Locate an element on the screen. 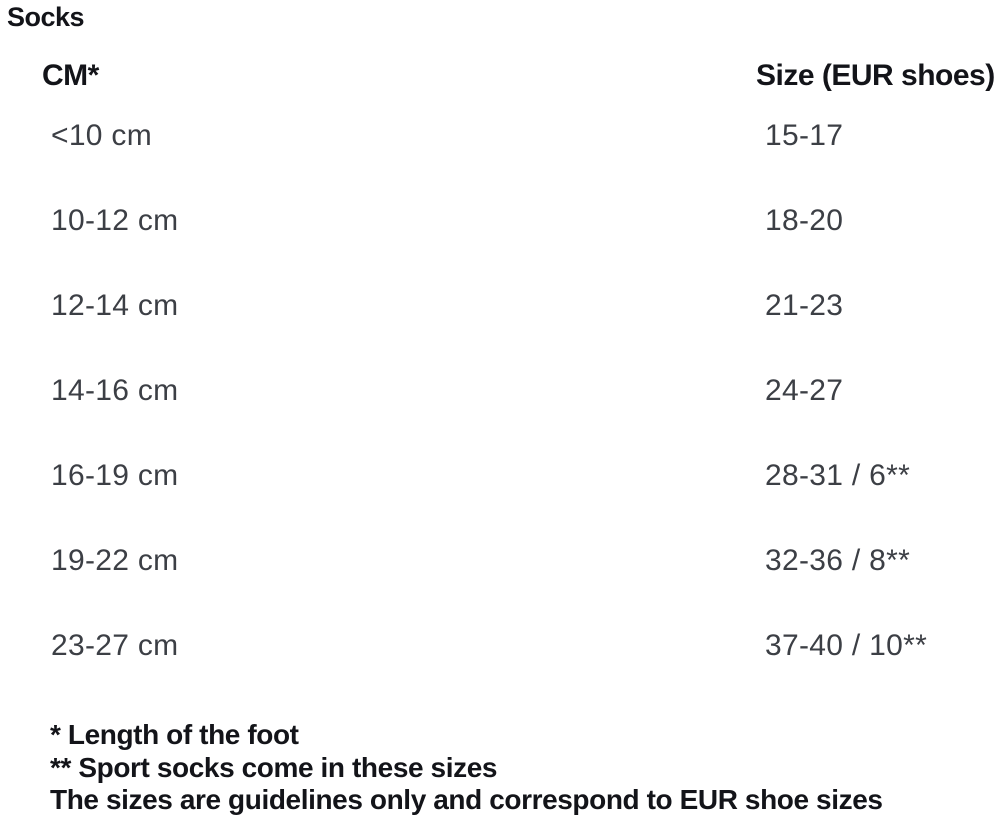 The width and height of the screenshot is (1000, 817). size-cell: 32-36 / 8** is located at coordinates (838, 560).